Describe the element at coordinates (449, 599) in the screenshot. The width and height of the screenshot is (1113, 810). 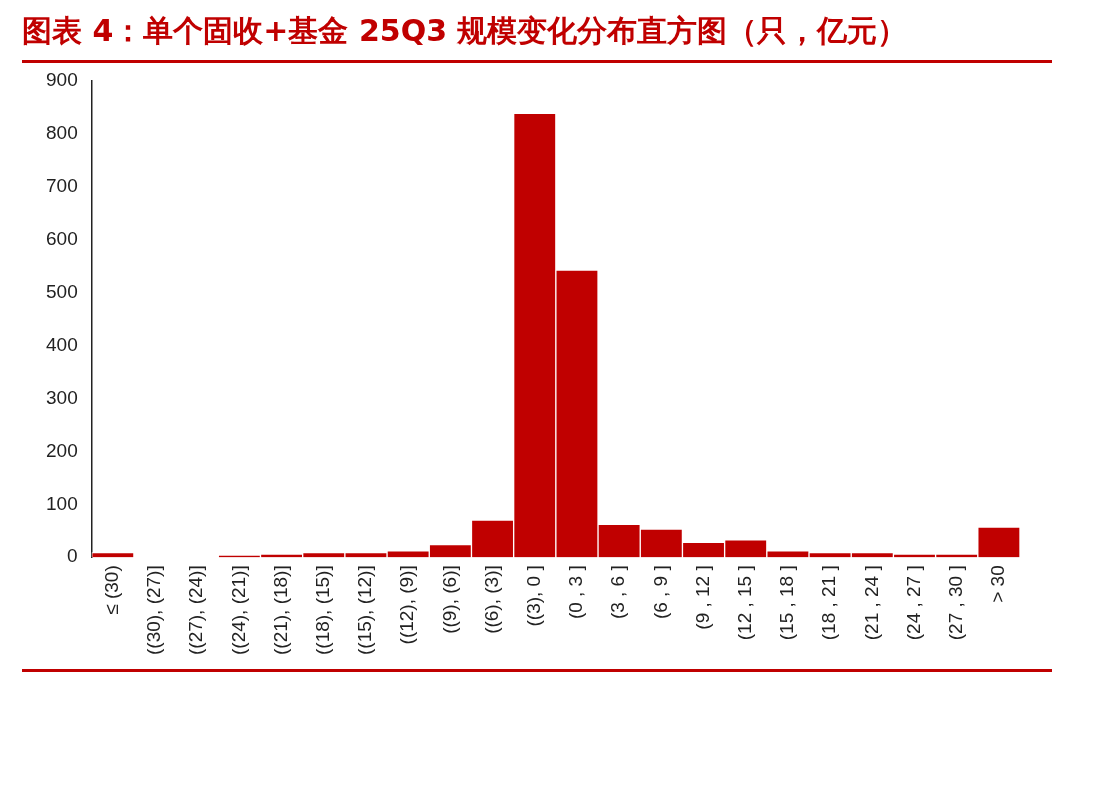
I see `x-tick-label: ((9), (6)]` at that location.